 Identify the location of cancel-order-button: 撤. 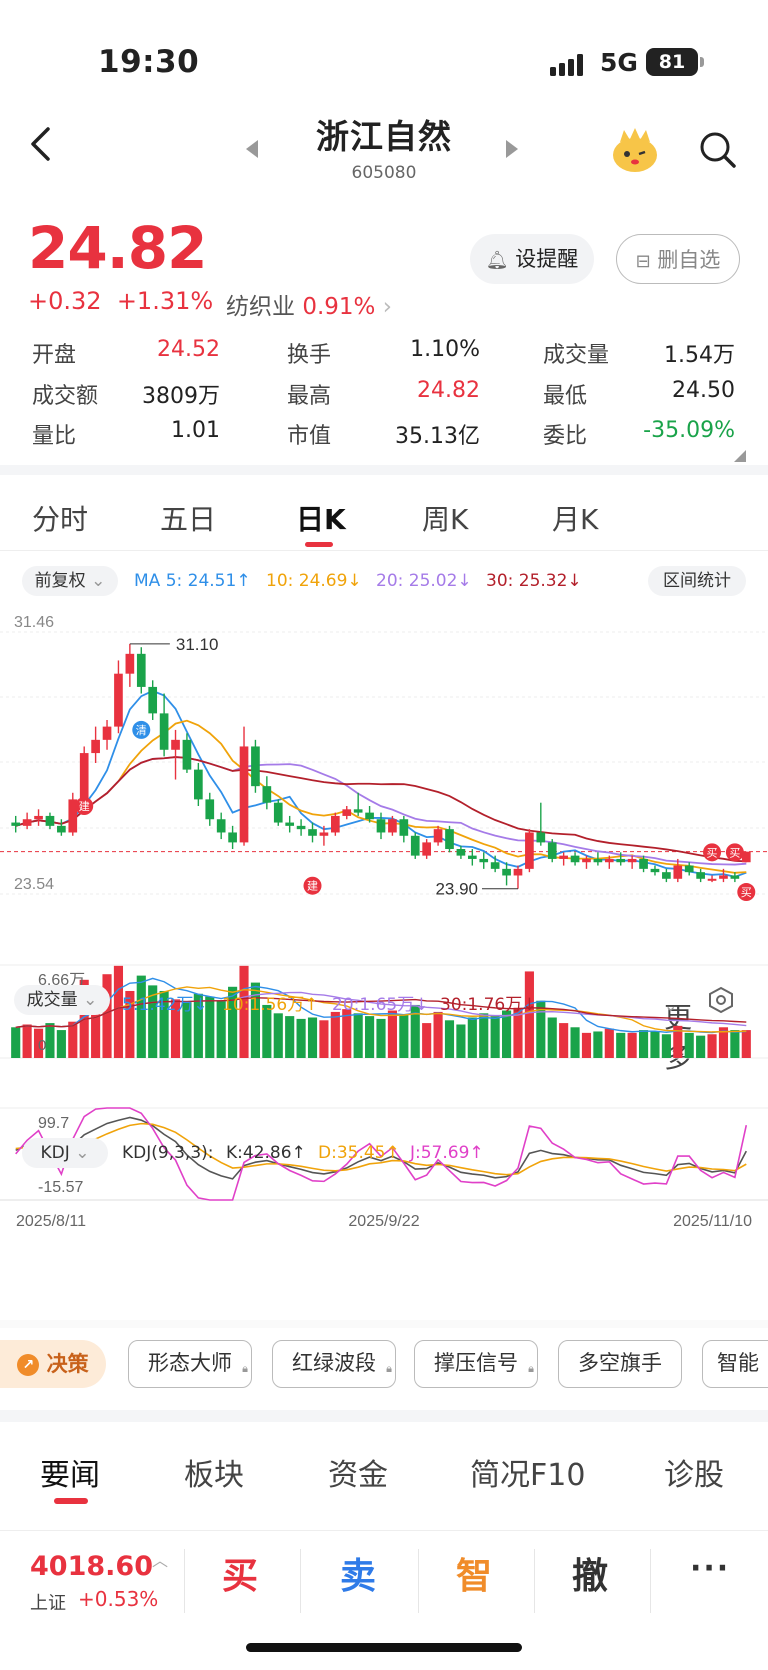
(590, 1576).